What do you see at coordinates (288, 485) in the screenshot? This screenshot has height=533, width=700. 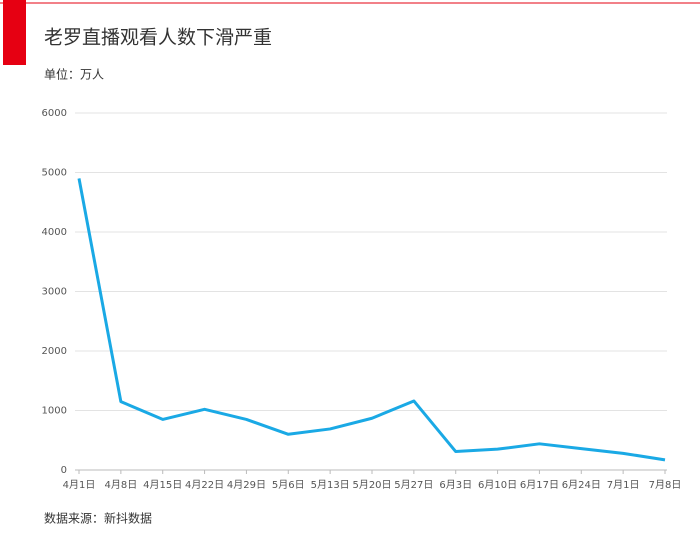 I see `x-tick-label: 5月6日` at bounding box center [288, 485].